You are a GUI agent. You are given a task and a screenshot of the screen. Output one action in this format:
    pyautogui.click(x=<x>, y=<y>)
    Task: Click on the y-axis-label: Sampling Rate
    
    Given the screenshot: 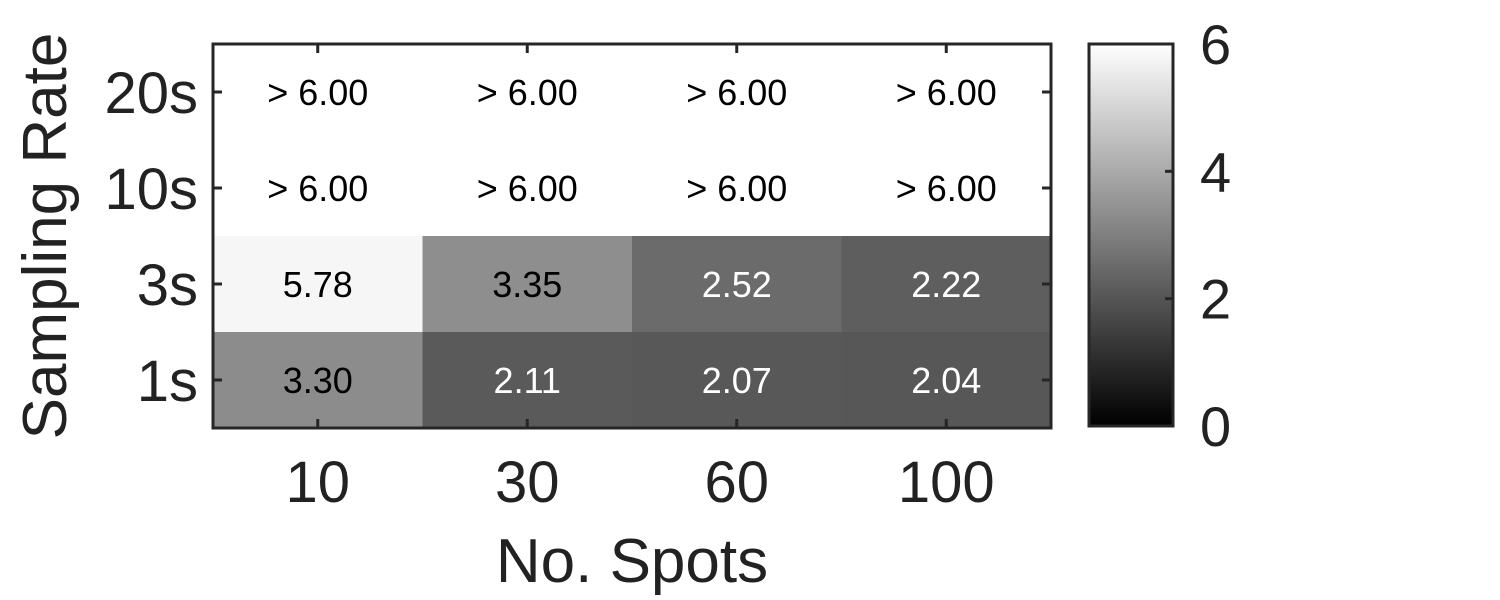 What is the action you would take?
    pyautogui.click(x=45, y=236)
    